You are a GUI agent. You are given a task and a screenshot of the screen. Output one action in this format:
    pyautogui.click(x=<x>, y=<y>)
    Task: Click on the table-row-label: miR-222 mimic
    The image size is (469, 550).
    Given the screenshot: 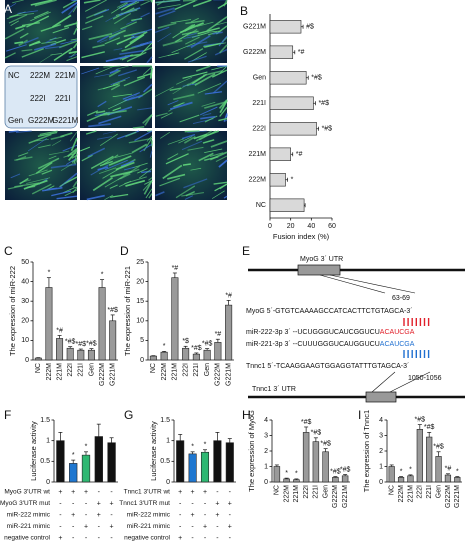 What is the action you would take?
    pyautogui.click(x=29, y=515)
    